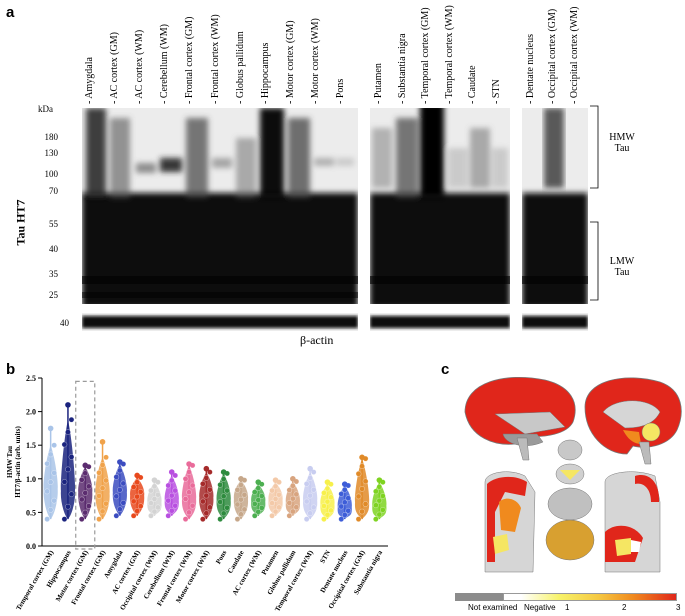  I want to click on brain-heatmap, so click(573, 475).